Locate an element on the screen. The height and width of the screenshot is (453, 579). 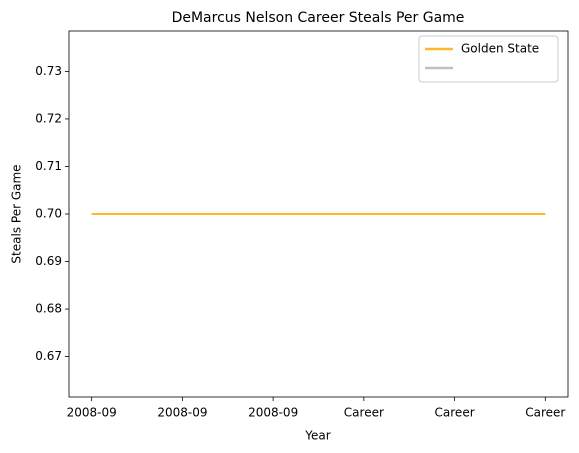
y-tick-label: 0.67 is located at coordinates (48, 356).